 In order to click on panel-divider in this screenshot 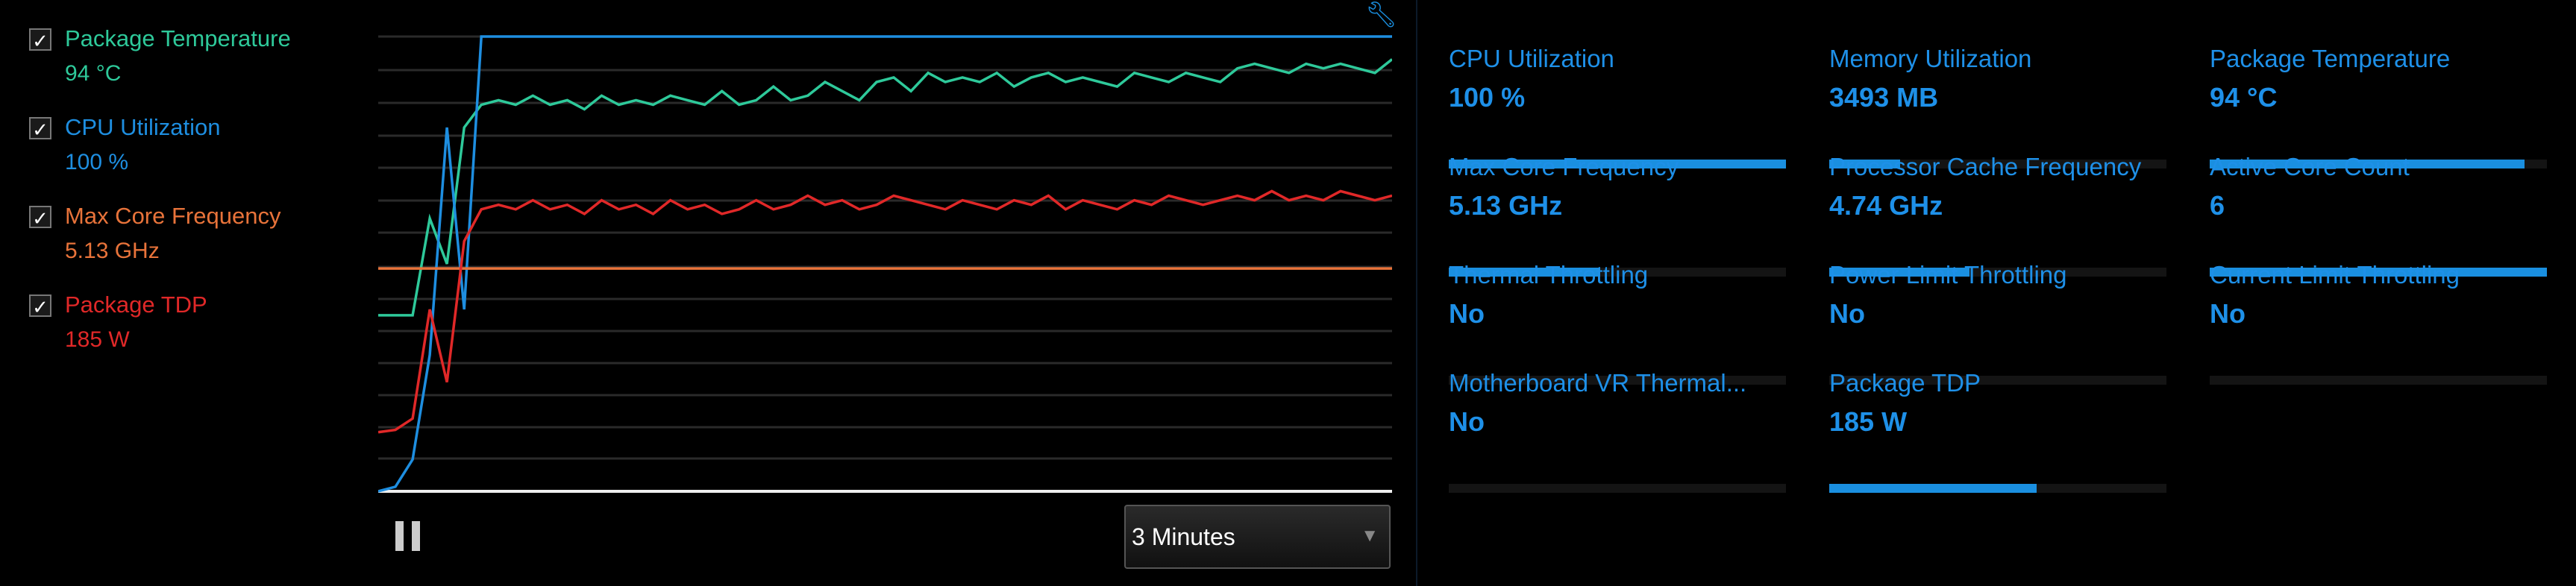, I will do `click(1416, 293)`.